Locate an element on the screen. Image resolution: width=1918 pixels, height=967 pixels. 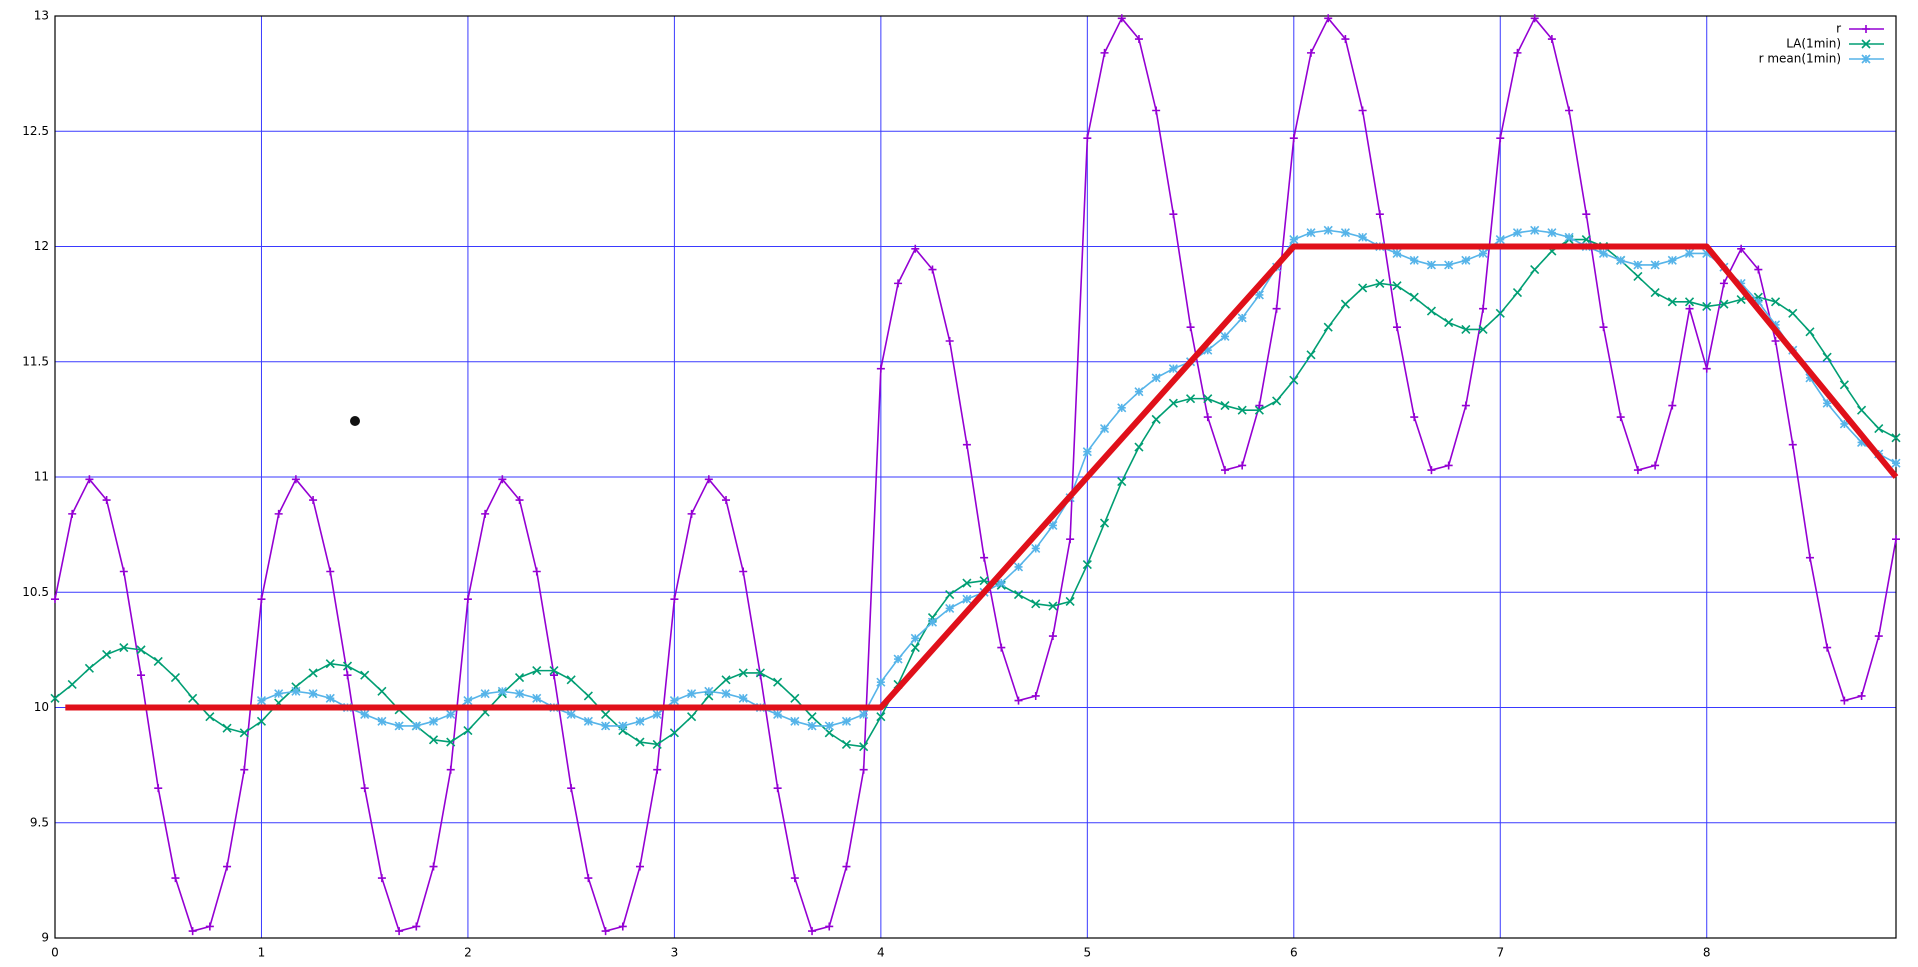
x-tick-label: 0 is located at coordinates (55, 953).